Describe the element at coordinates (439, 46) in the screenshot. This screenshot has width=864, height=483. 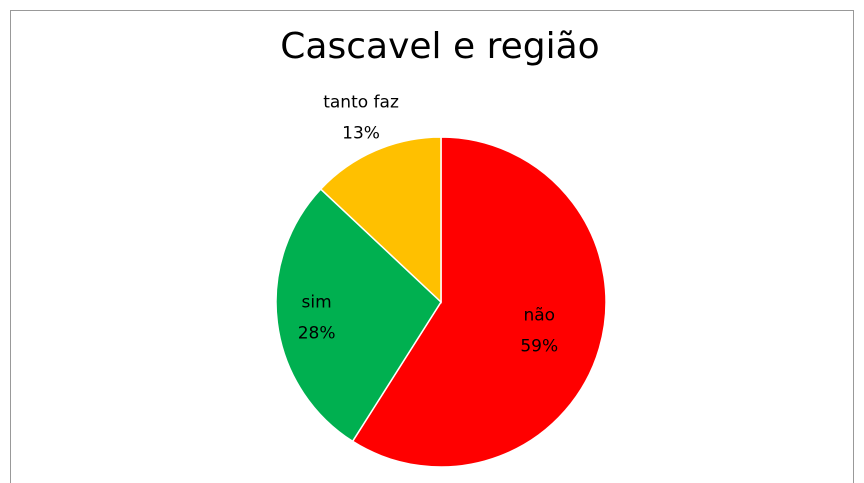
I see `chart-title: Cascavel e região` at that location.